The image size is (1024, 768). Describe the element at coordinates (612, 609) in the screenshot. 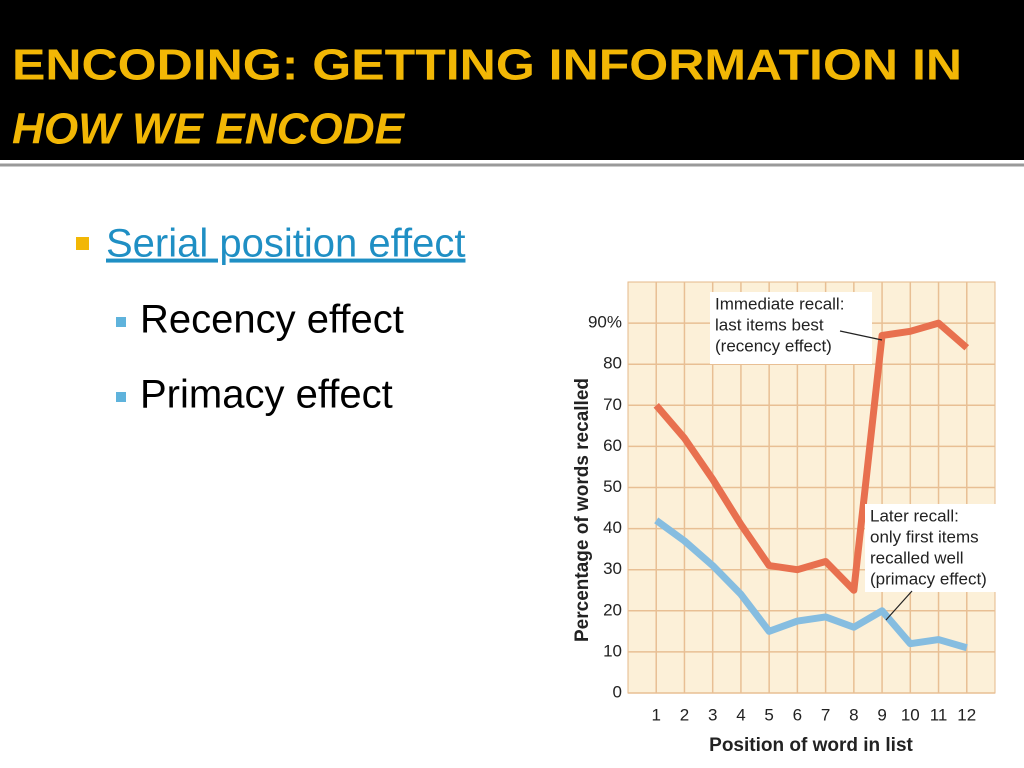

I see `y-tick-label: 20` at that location.